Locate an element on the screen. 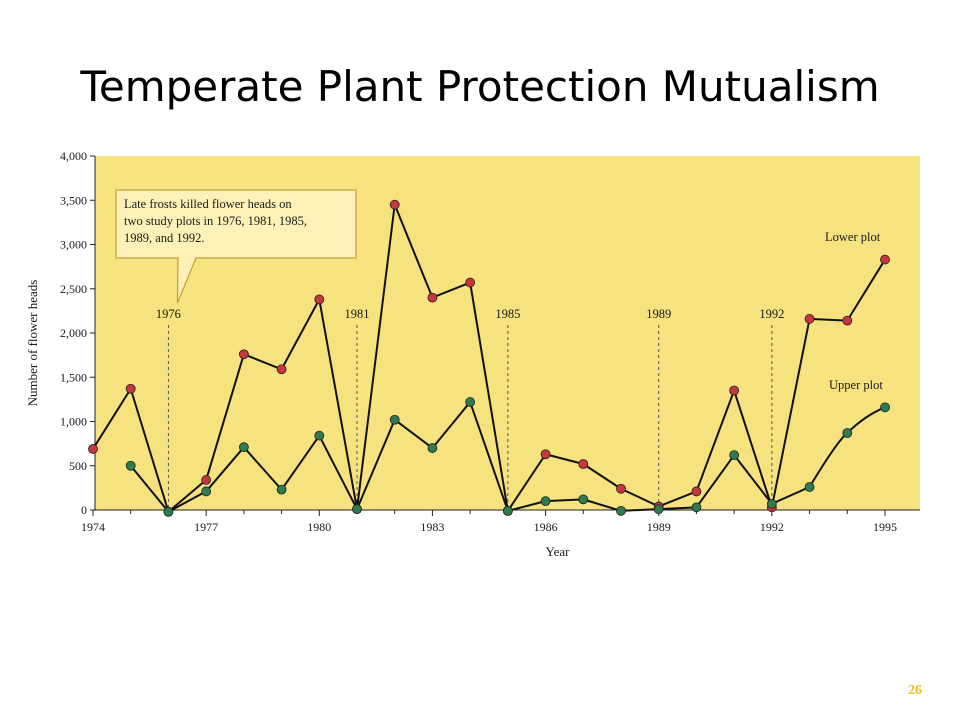  y-tick-label: 2,500 is located at coordinates (73, 289).